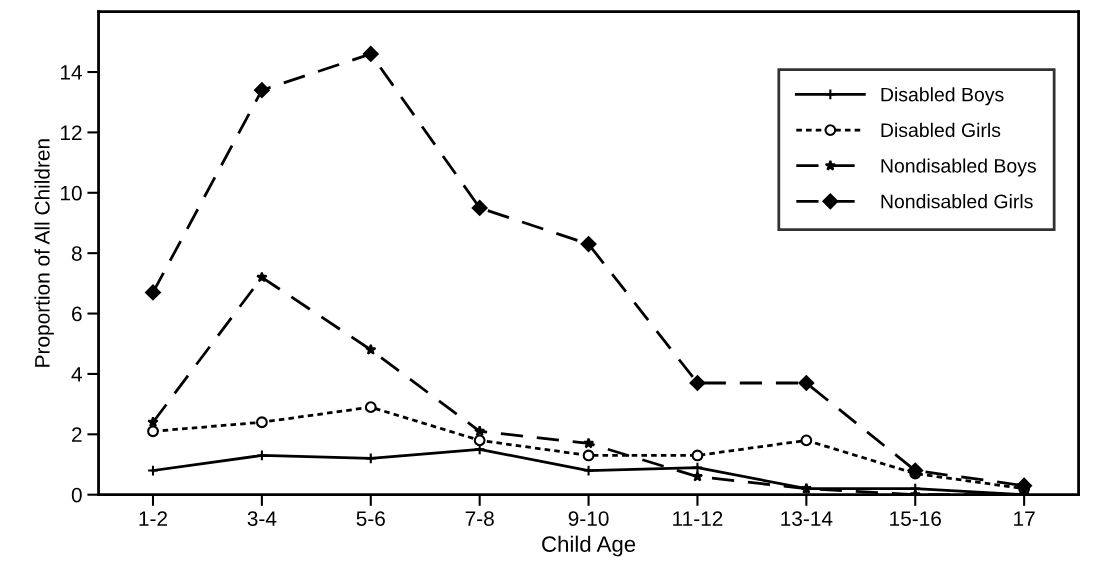 Image resolution: width=1095 pixels, height=582 pixels. I want to click on y-tick-label: 2, so click(77, 434).